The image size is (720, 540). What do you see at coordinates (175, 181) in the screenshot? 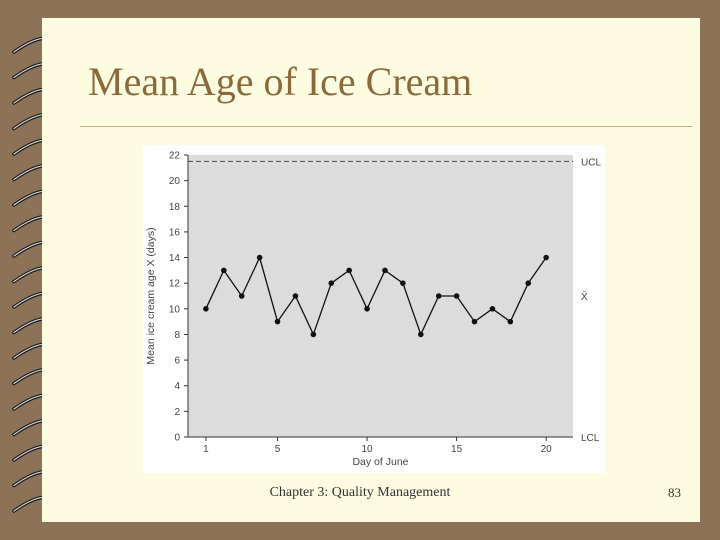
I see `y-tick-label: 20` at bounding box center [175, 181].